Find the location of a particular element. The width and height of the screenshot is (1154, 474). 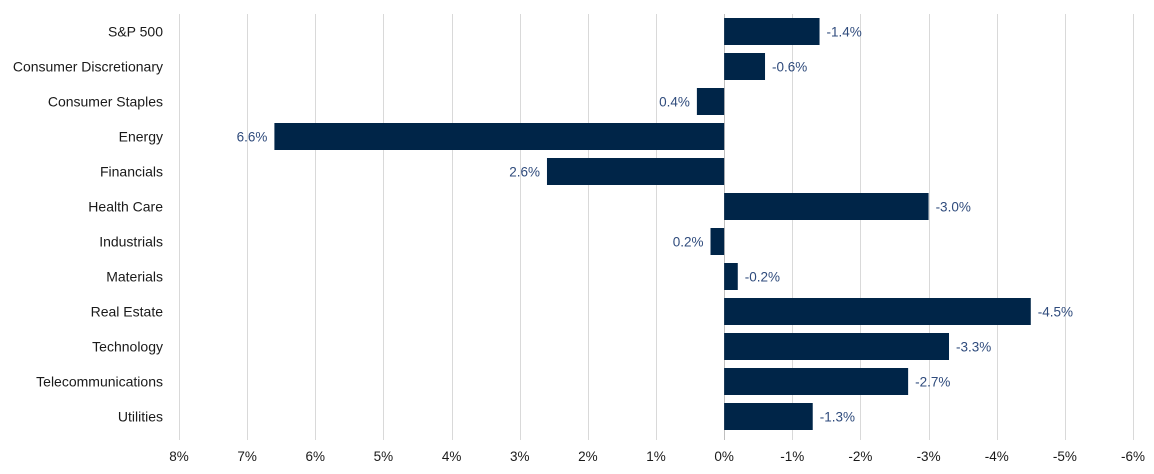

data-label: -2.7% is located at coordinates (932, 382).